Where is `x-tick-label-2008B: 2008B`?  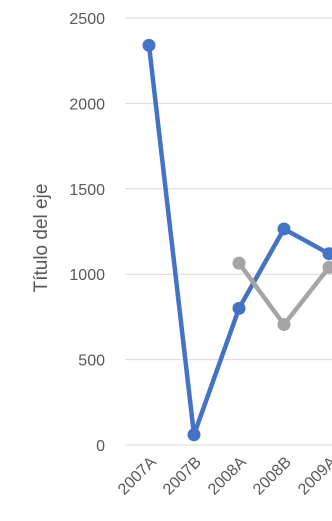 x-tick-label-2008B: 2008B is located at coordinates (272, 476).